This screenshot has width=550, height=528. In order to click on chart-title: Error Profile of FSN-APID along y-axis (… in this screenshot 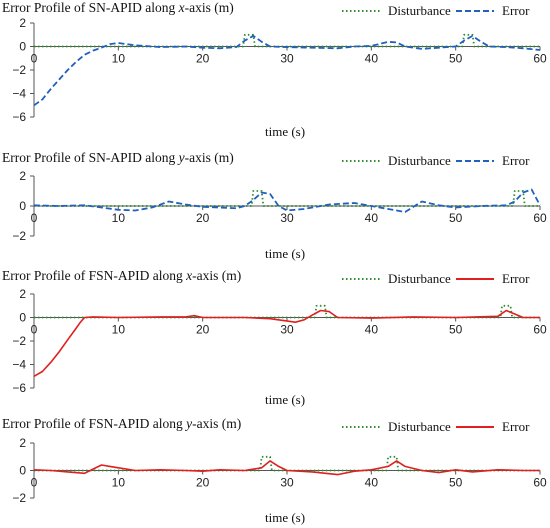, I will do `click(122, 423)`.